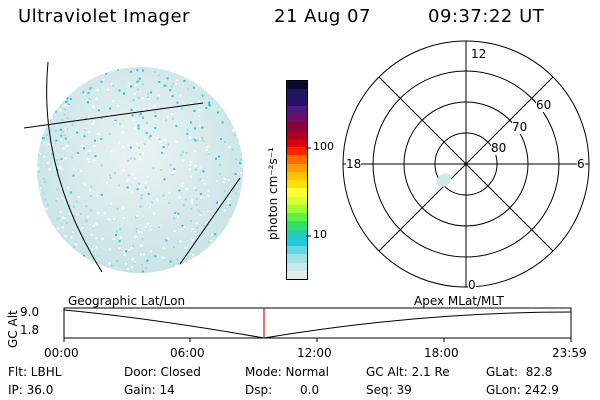 Image resolution: width=600 pixels, height=400 pixels. I want to click on colorbar-ticks, so click(308, 192).